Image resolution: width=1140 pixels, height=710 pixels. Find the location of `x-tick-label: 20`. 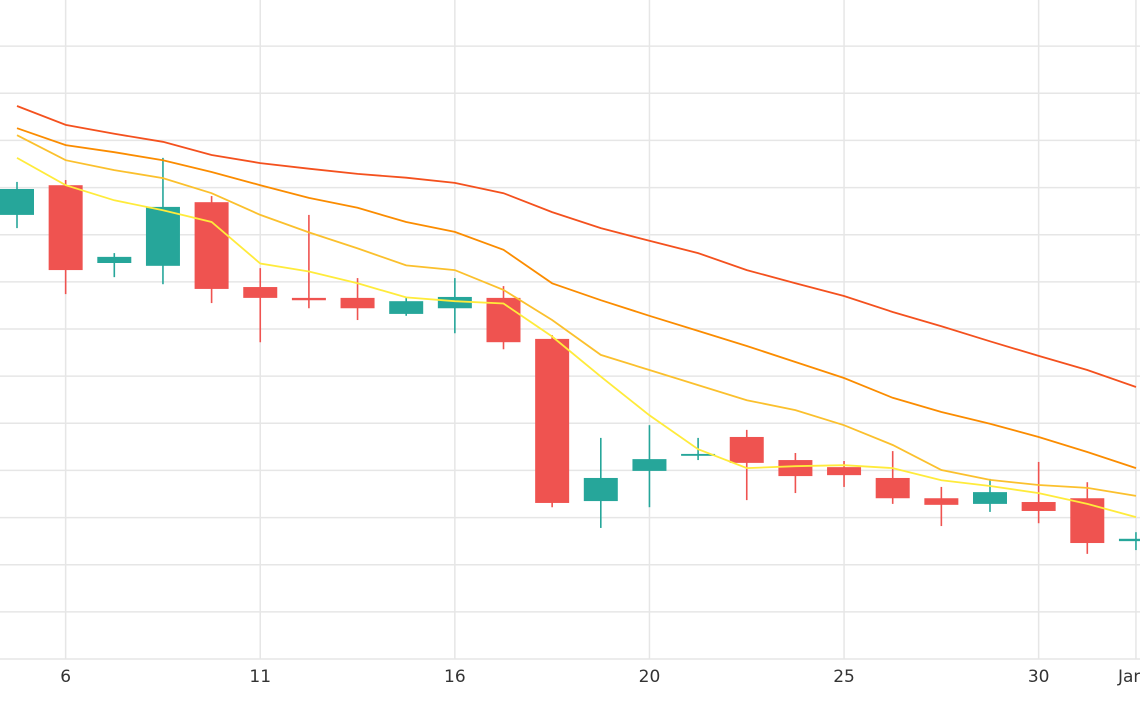

x-tick-label: 20 is located at coordinates (650, 677).